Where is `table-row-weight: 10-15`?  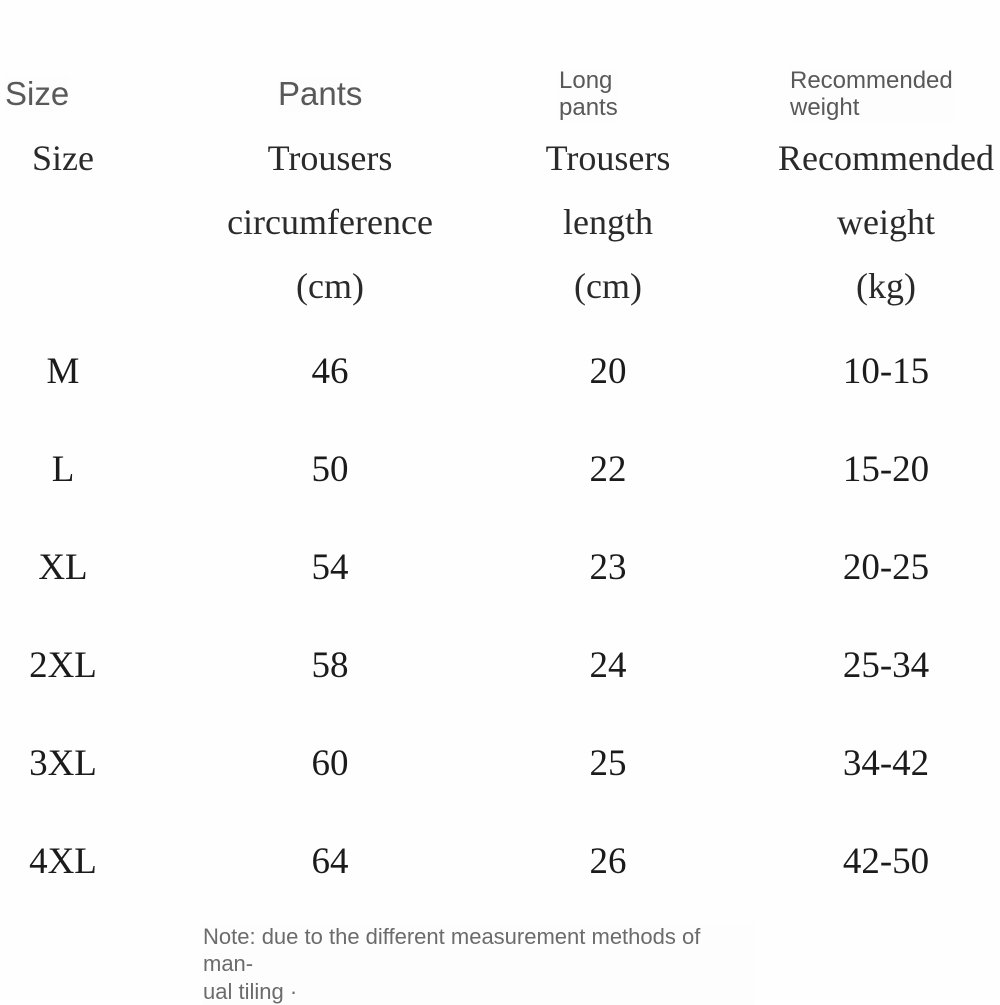 table-row-weight: 10-15 is located at coordinates (886, 371).